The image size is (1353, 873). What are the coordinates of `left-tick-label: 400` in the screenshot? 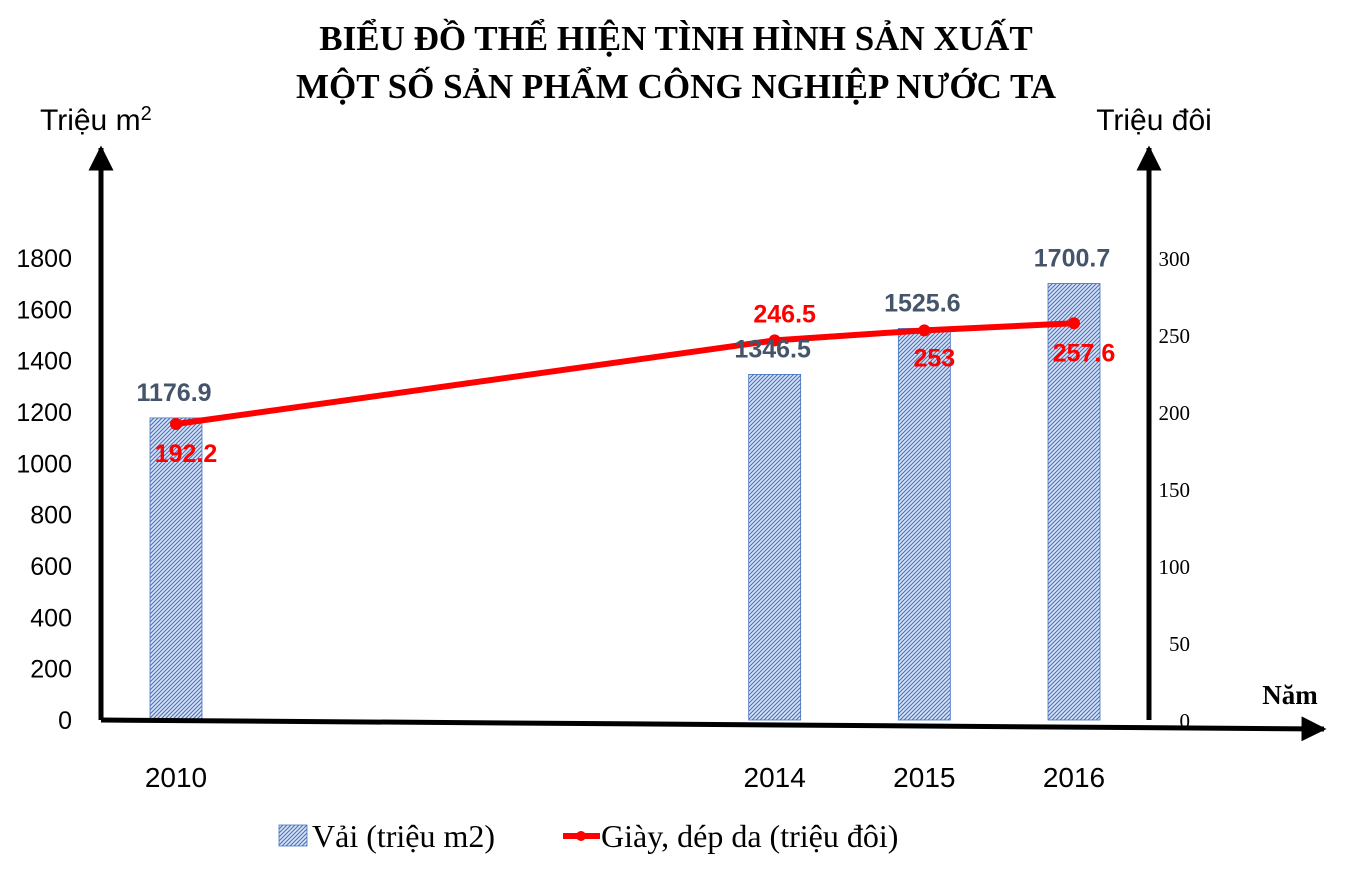 It's located at (51, 618).